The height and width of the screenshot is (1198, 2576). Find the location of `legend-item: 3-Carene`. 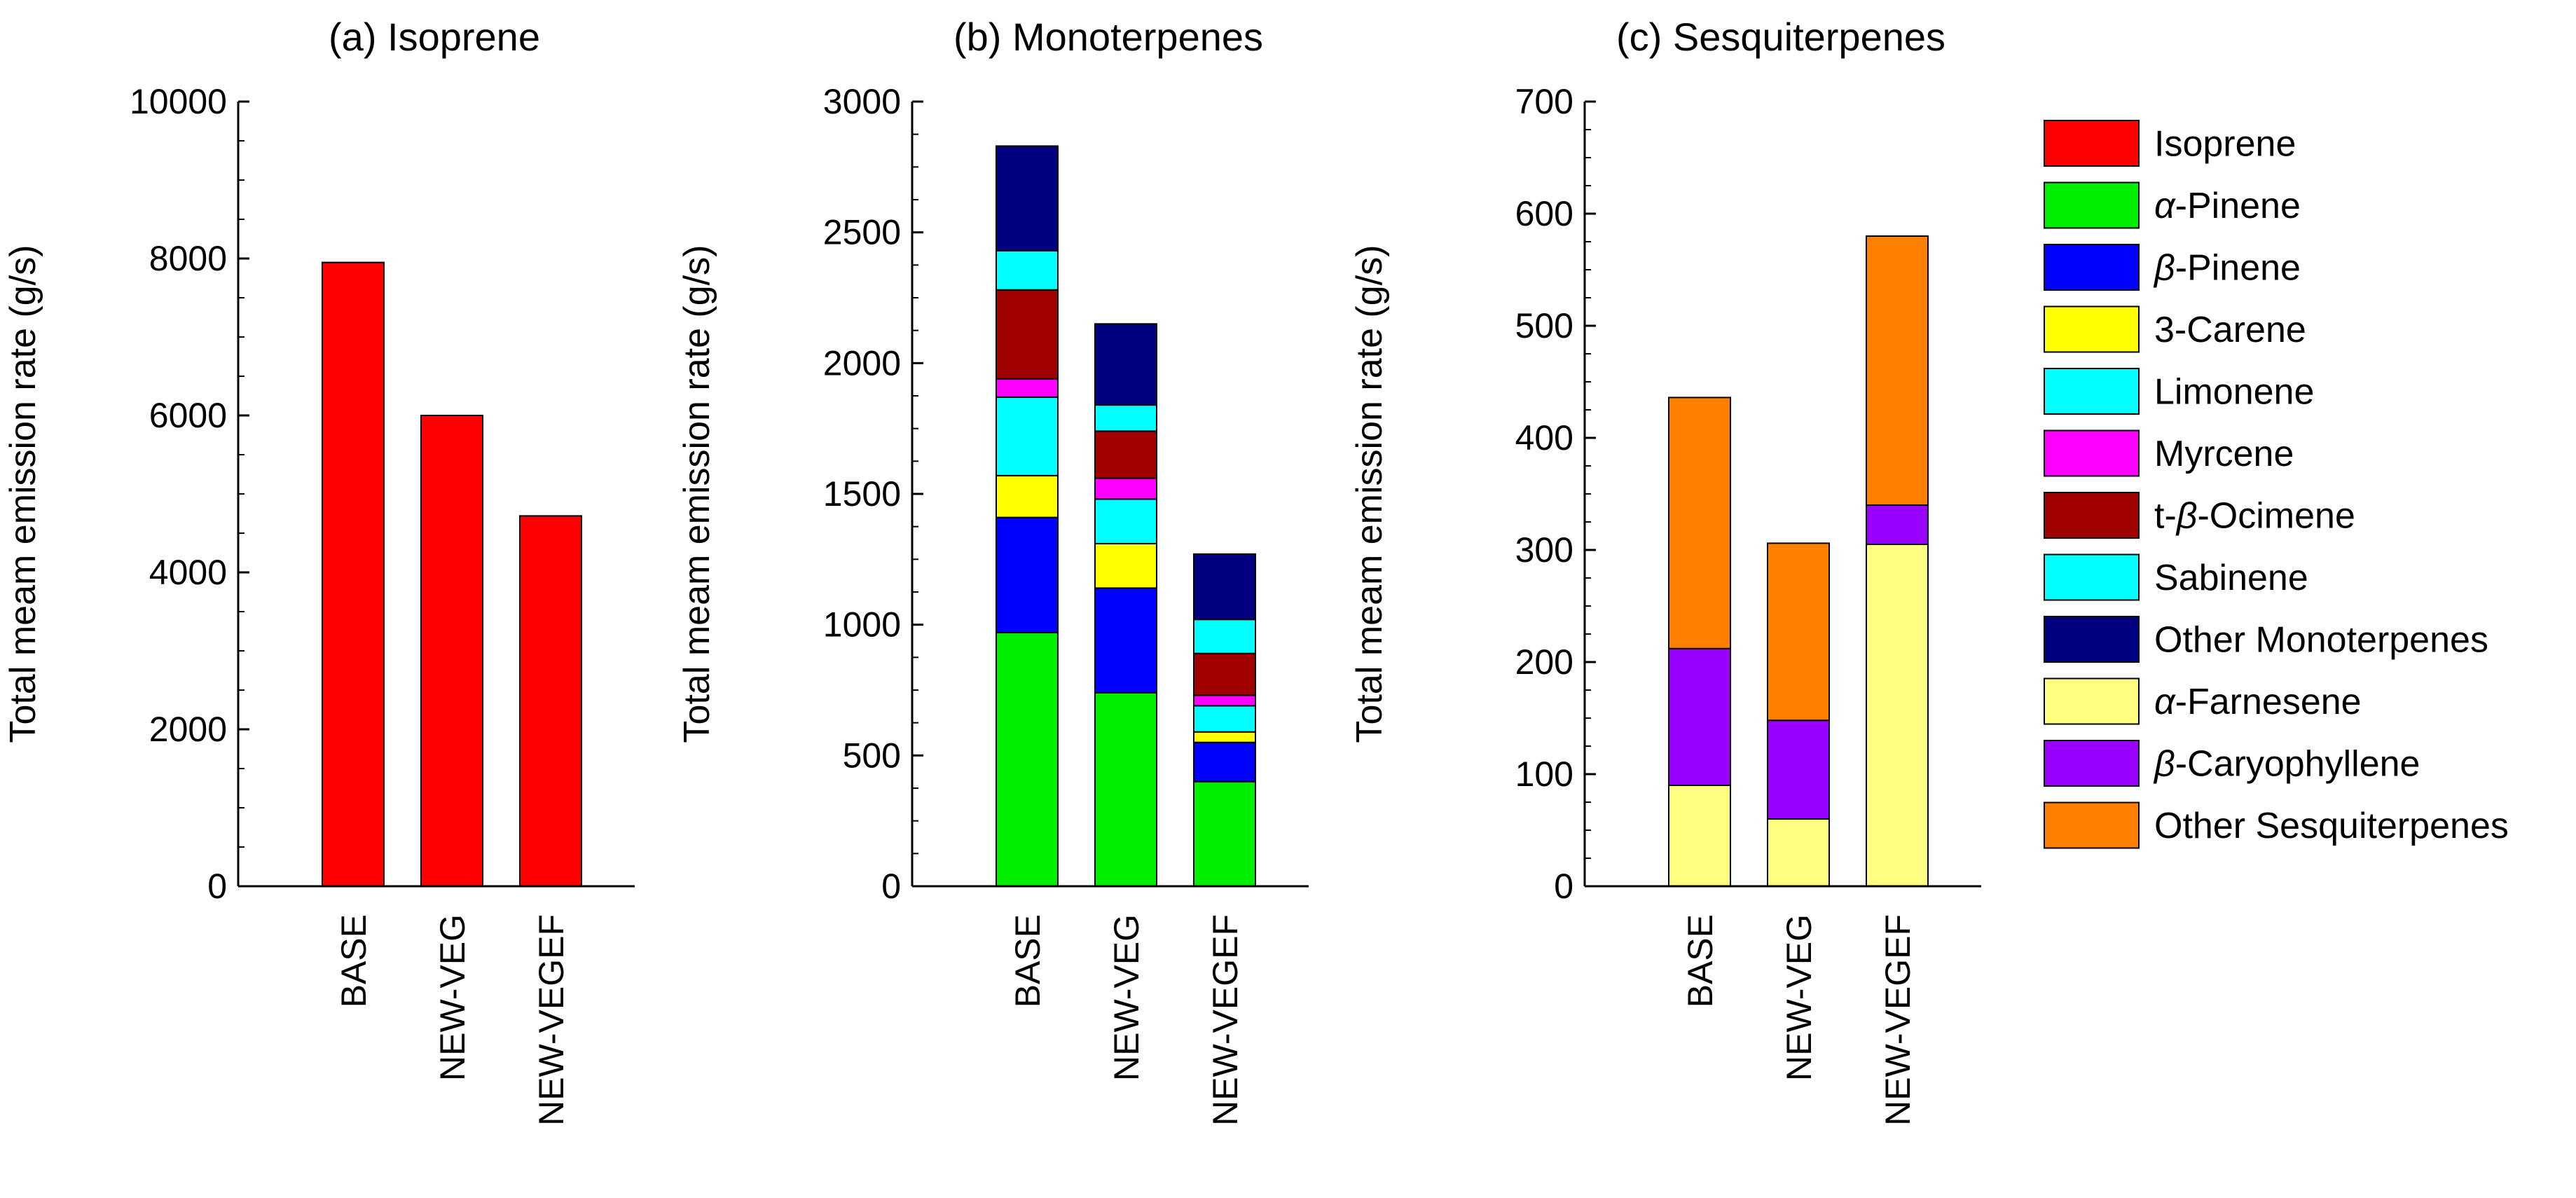

legend-item: 3-Carene is located at coordinates (2175, 329).